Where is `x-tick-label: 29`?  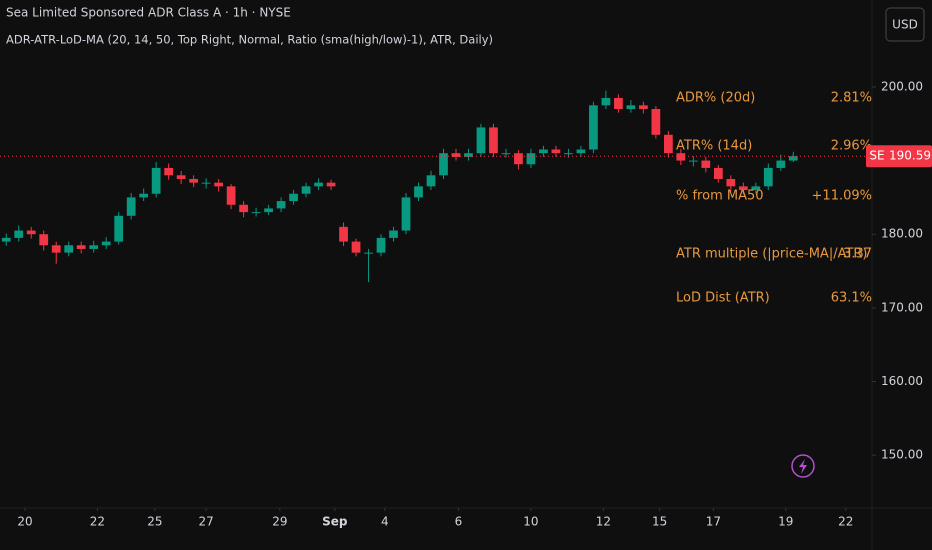
x-tick-label: 29 is located at coordinates (279, 522).